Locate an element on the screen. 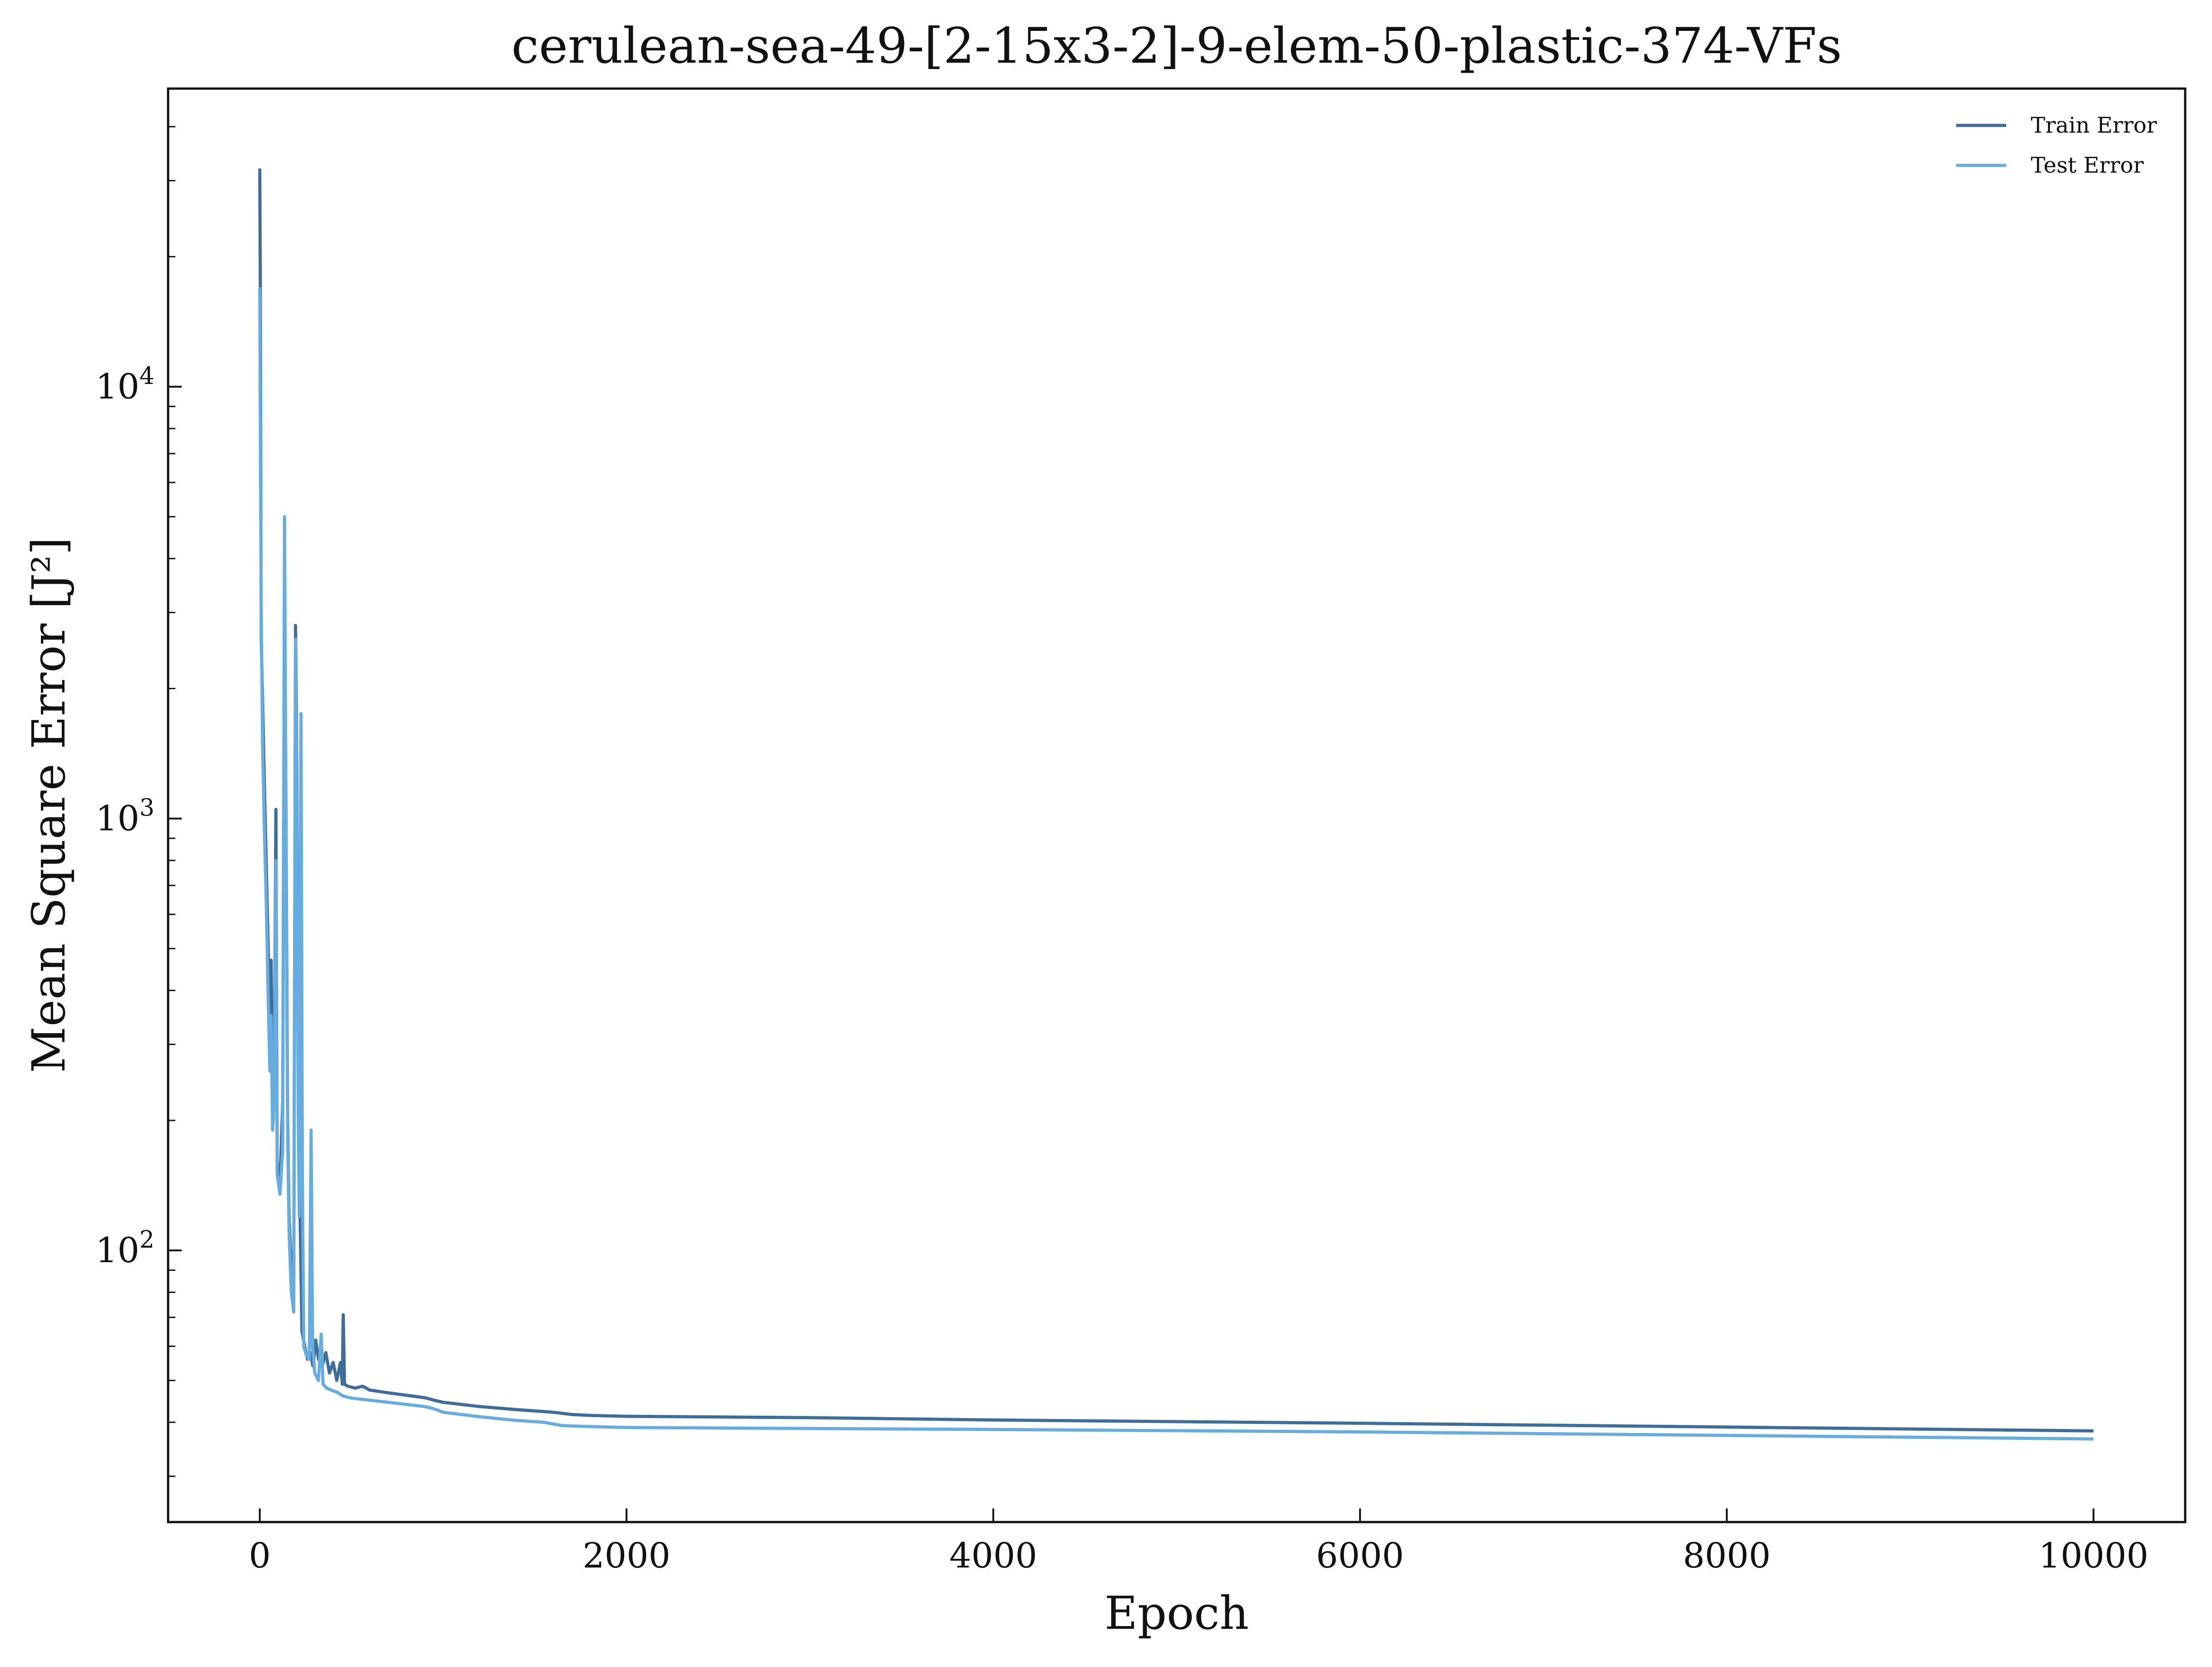 This screenshot has height=1667, width=2212. x-axis-label: Epoch is located at coordinates (1176, 1613).